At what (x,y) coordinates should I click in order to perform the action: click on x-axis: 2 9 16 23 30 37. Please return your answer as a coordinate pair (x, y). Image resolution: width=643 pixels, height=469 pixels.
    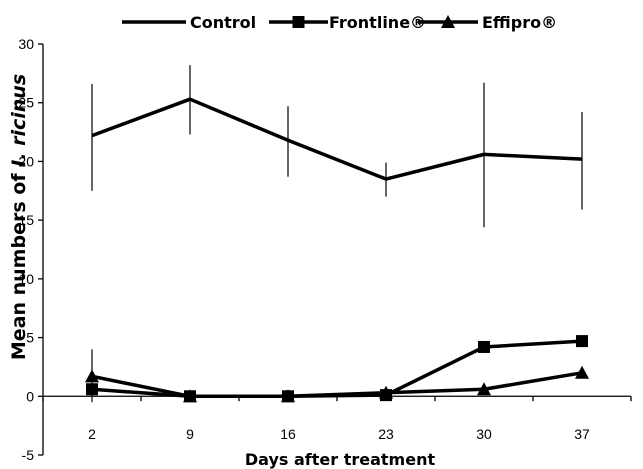
    Looking at the image, I should click on (337, 418).